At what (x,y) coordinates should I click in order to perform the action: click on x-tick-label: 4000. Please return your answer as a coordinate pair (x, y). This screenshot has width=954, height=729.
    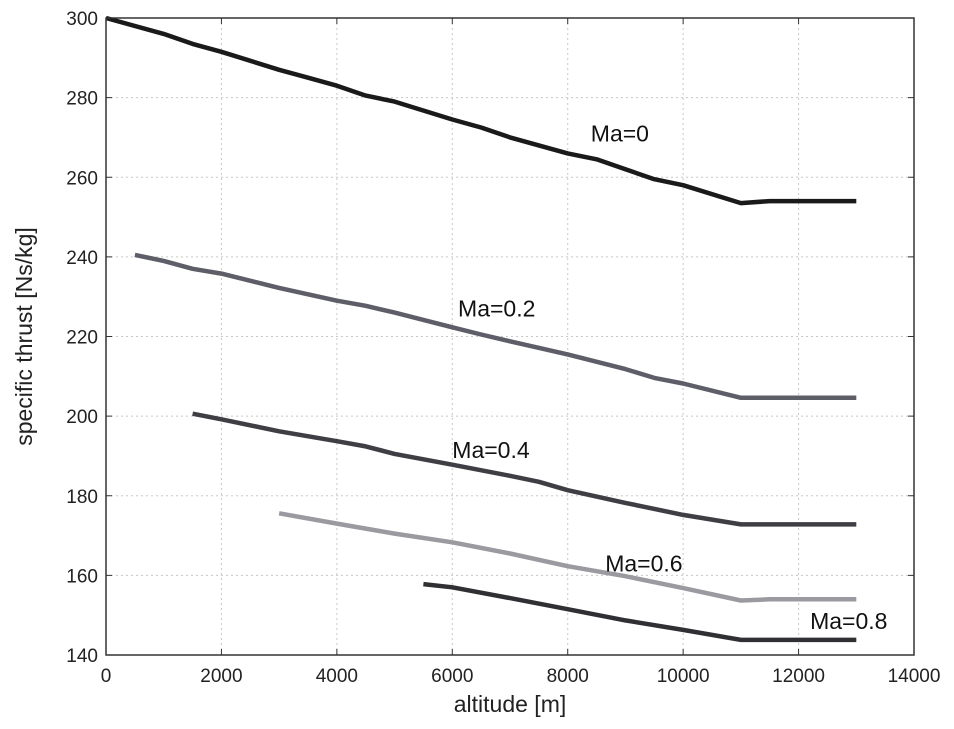
    Looking at the image, I should click on (337, 676).